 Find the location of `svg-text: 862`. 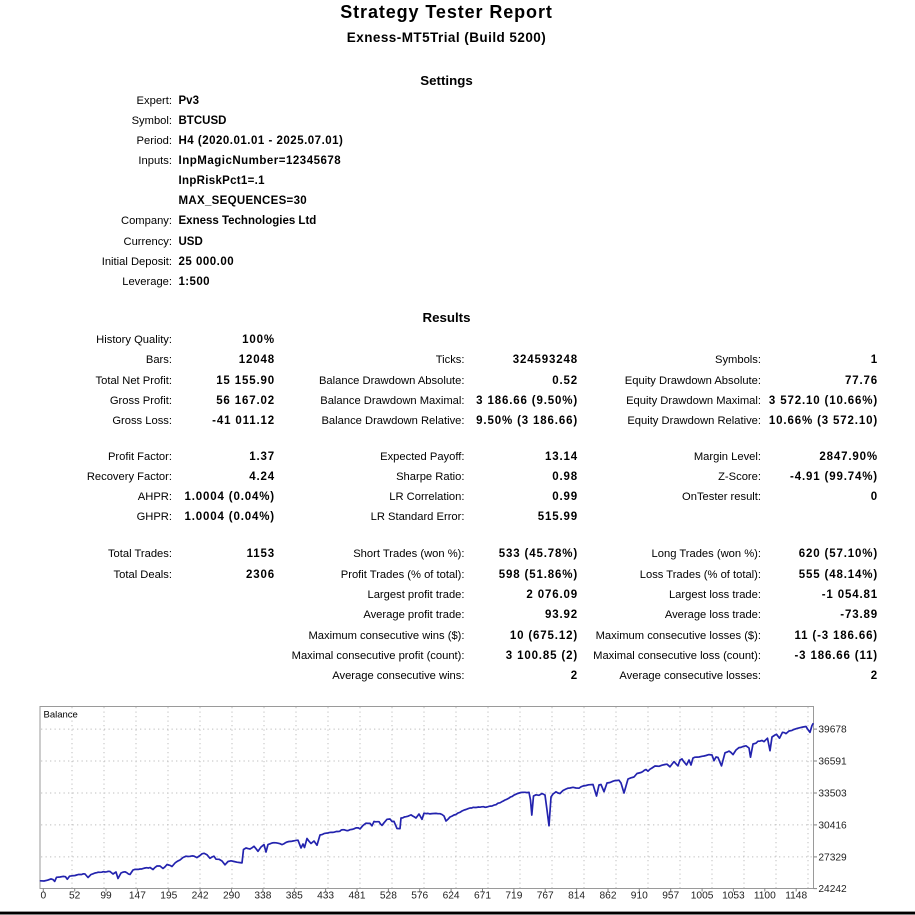

svg-text: 862 is located at coordinates (608, 896).